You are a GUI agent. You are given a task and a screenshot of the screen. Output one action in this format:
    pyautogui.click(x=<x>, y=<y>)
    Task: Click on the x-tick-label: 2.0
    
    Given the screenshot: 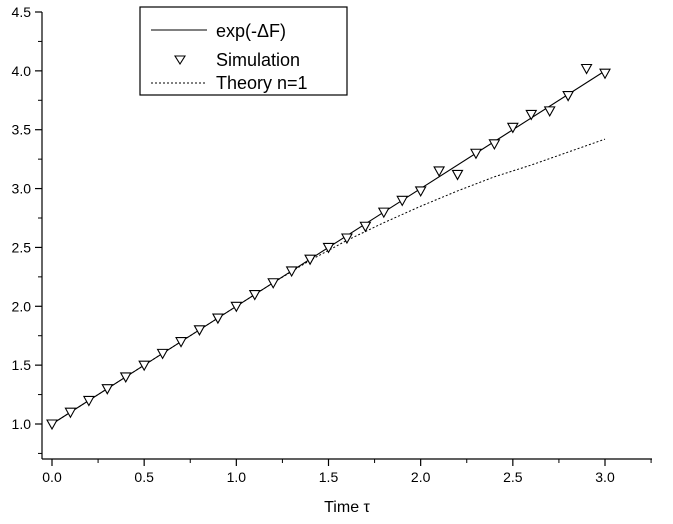 What is the action you would take?
    pyautogui.click(x=421, y=477)
    